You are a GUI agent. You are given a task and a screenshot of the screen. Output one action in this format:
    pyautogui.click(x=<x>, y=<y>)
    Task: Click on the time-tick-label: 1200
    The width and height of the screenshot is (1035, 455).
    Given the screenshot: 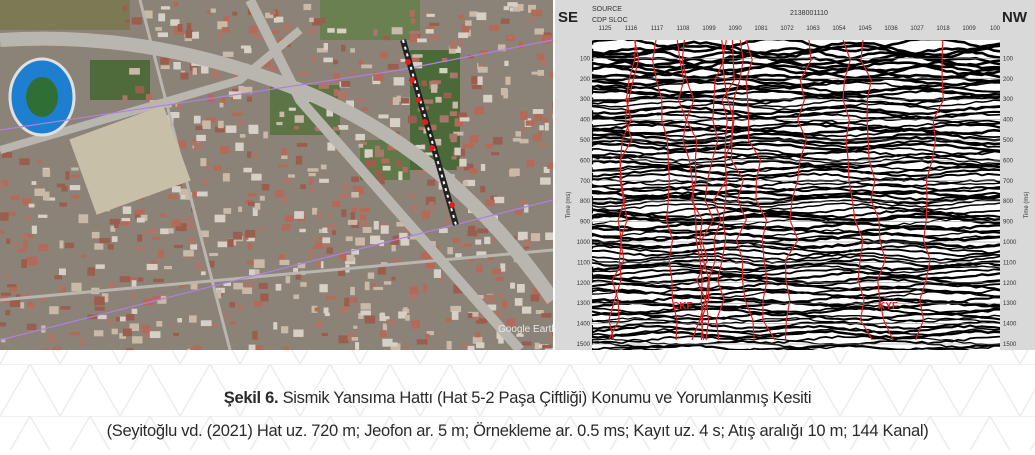 What is the action you would take?
    pyautogui.click(x=1010, y=284)
    